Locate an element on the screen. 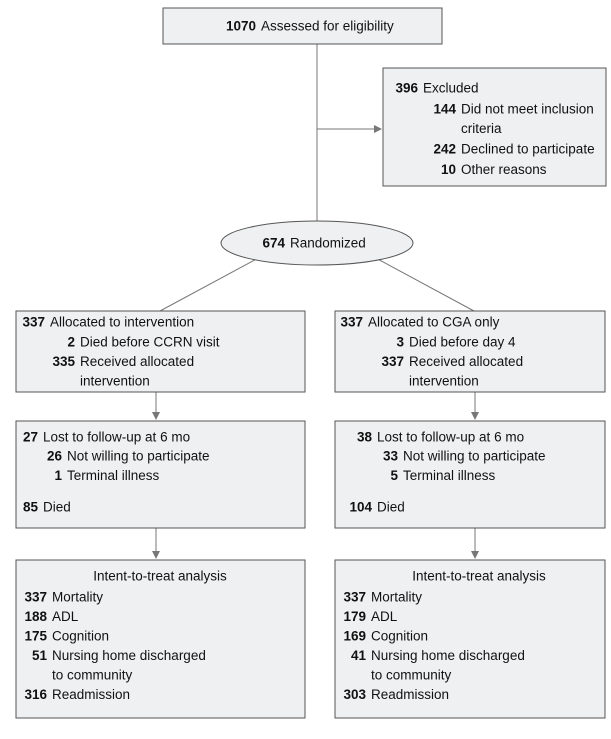 This screenshot has width=611, height=739. label: Died before day 4 is located at coordinates (462, 342).